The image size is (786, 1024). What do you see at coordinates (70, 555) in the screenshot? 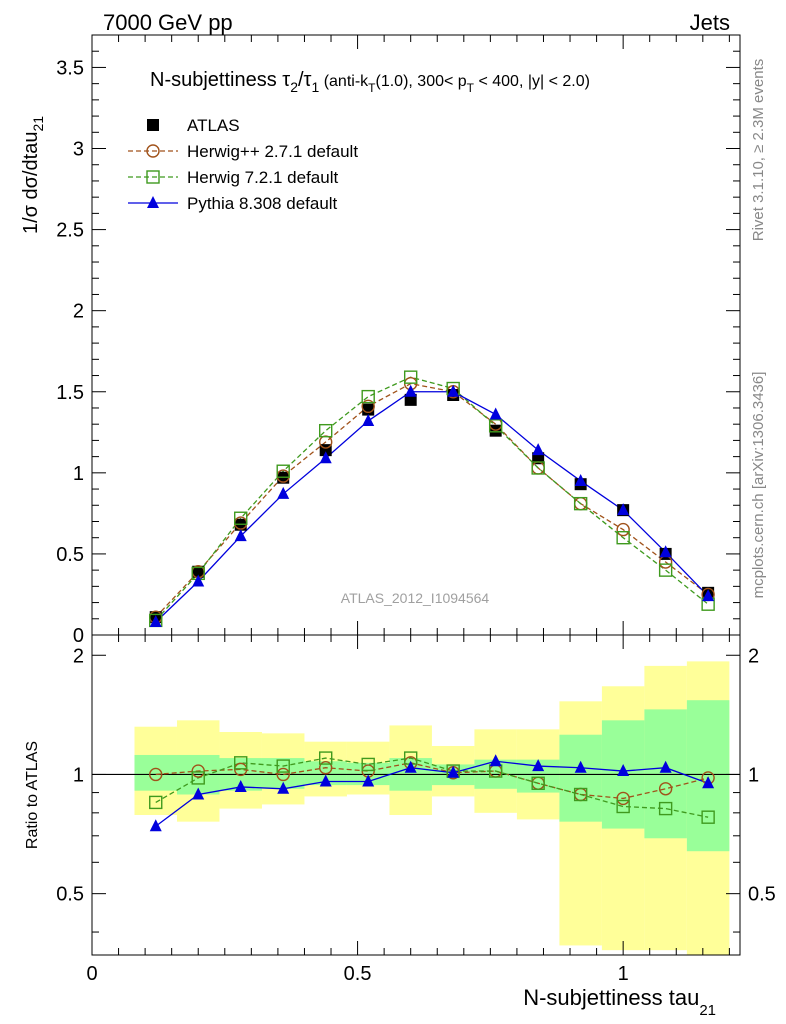
I see `main-y-tick-label: 0.5` at bounding box center [70, 555].